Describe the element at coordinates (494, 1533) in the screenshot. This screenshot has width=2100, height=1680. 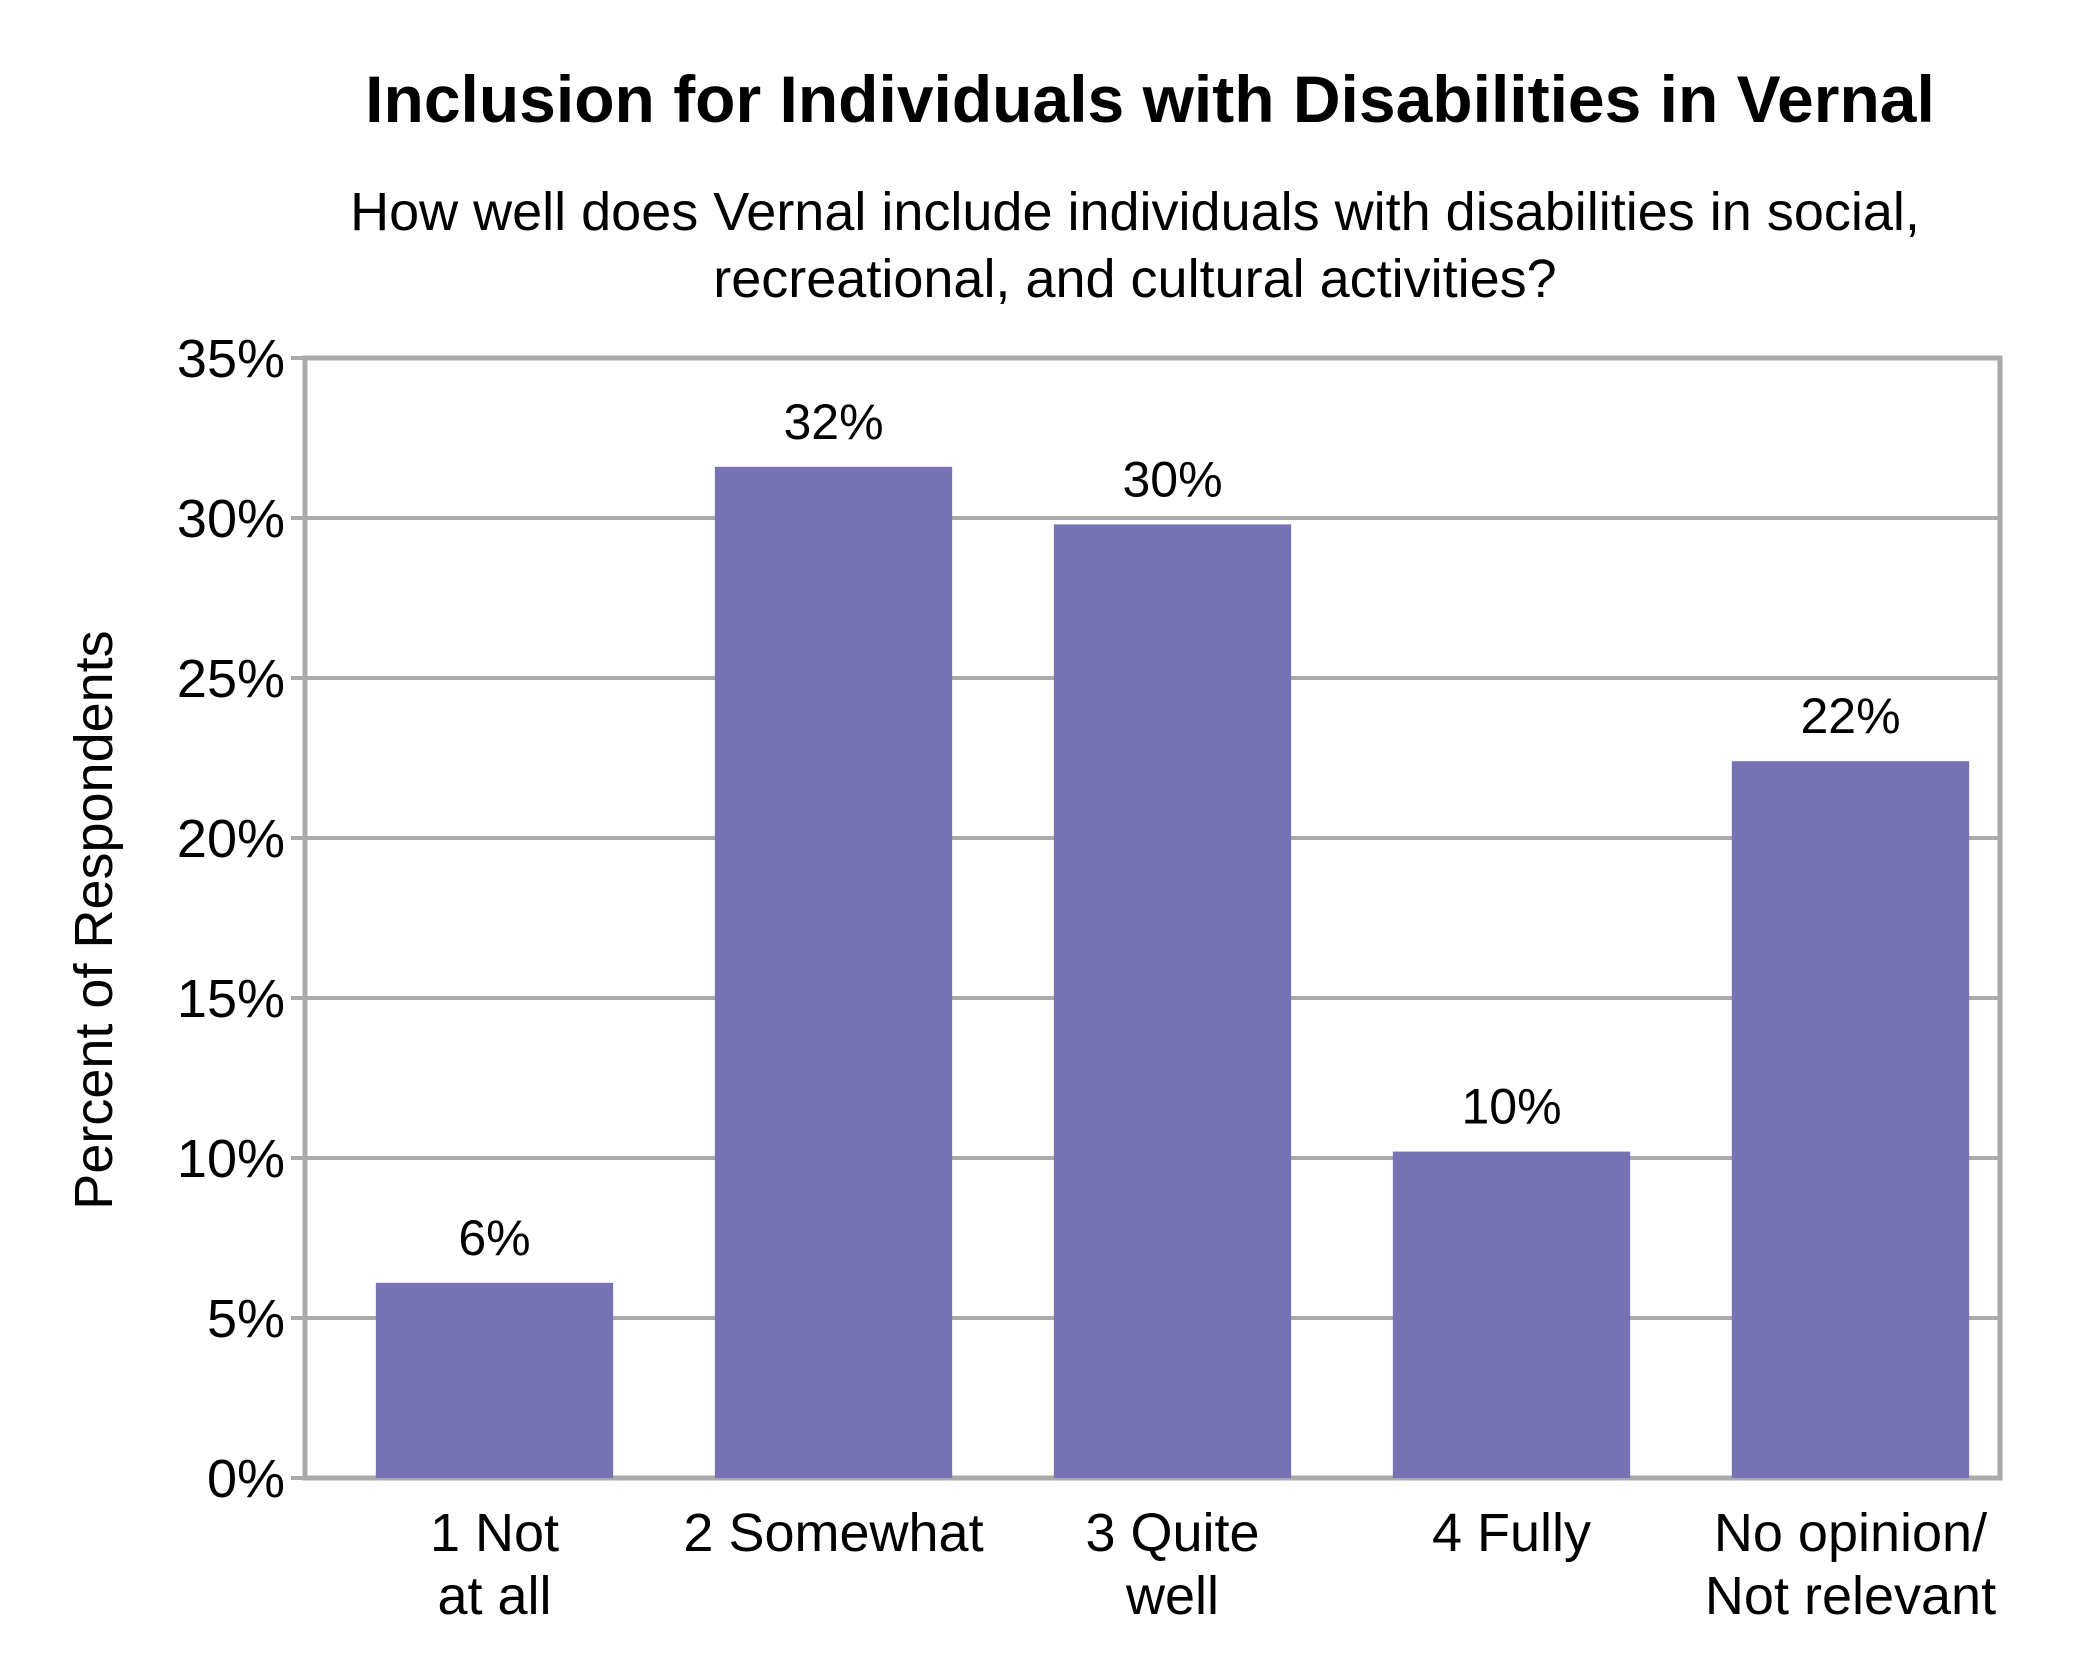
I see `x-tick-label-0-line-0: 1 Not` at that location.